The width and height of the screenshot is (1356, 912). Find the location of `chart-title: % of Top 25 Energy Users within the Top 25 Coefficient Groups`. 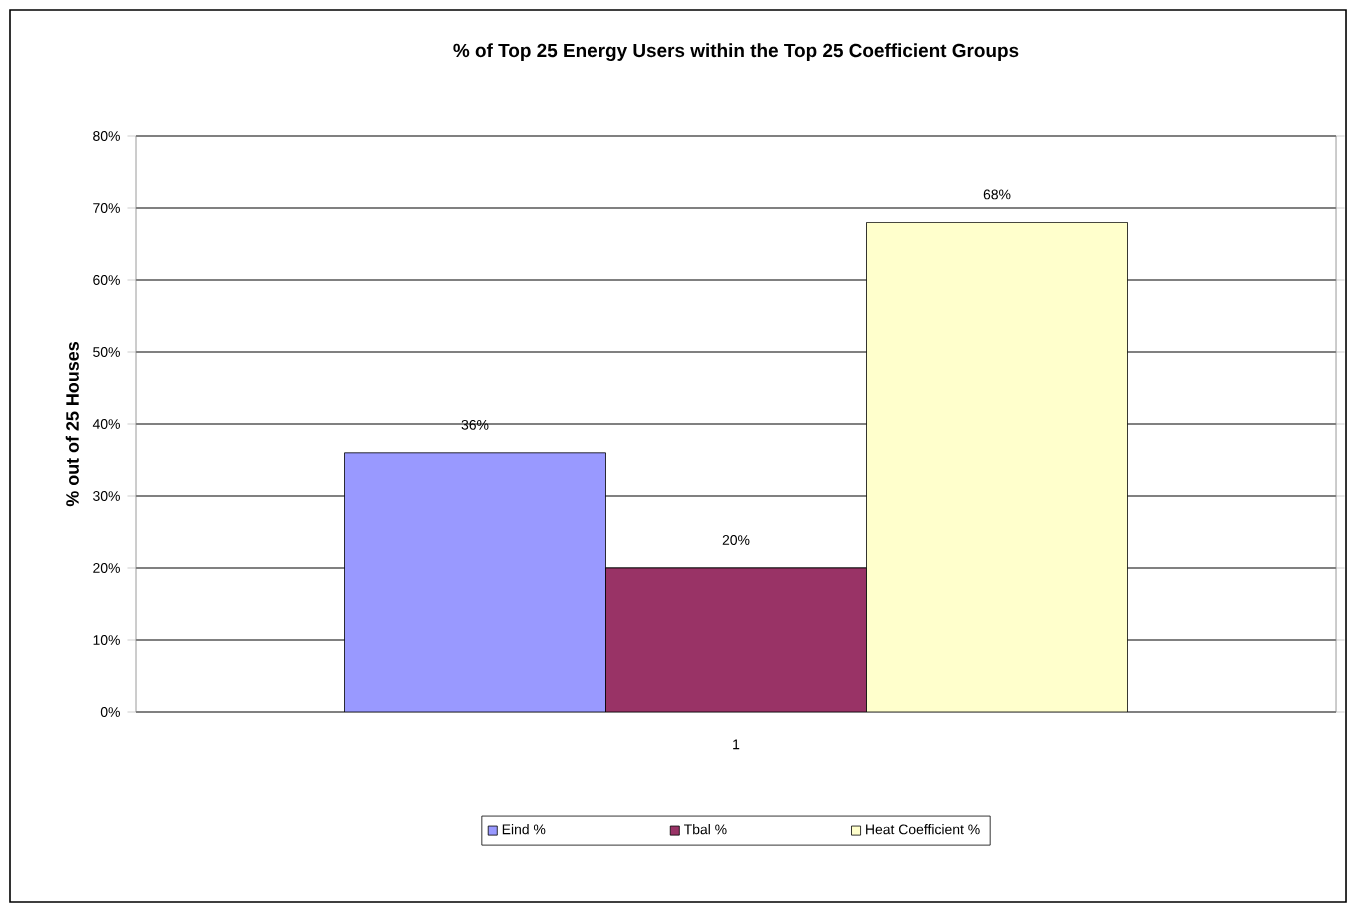

chart-title: % of Top 25 Energy Users within the Top 25 Coefficient Groups is located at coordinates (736, 52).